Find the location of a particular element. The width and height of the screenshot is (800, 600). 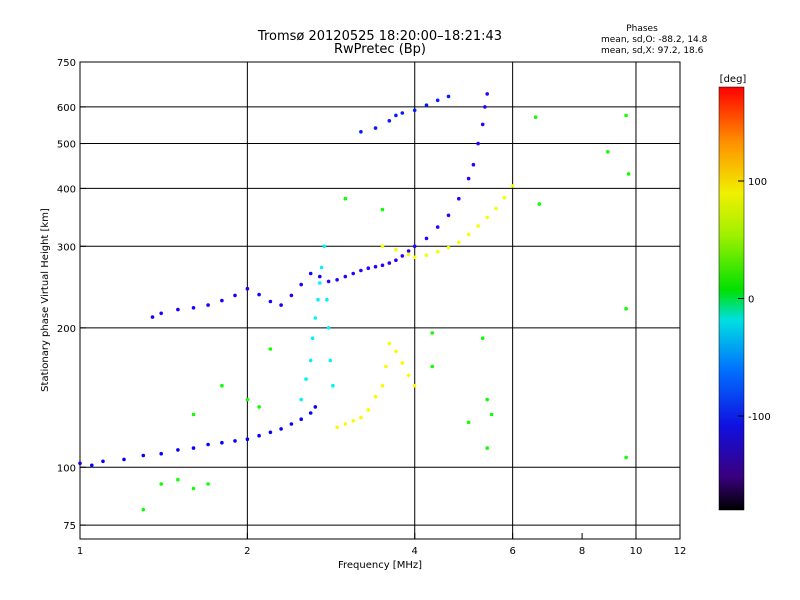

y-tick-label: 600 is located at coordinates (66, 108).